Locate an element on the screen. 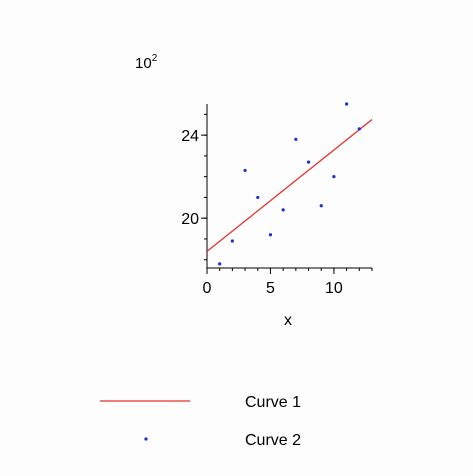 This screenshot has width=473, height=476. legend-point-swatch is located at coordinates (146, 439).